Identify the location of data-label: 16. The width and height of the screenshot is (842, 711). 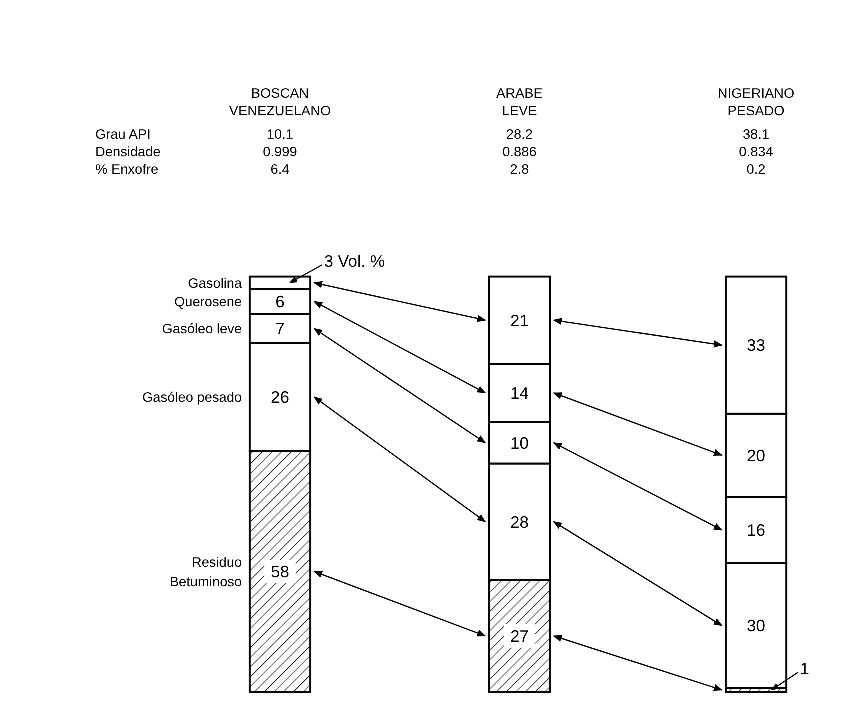
(756, 530).